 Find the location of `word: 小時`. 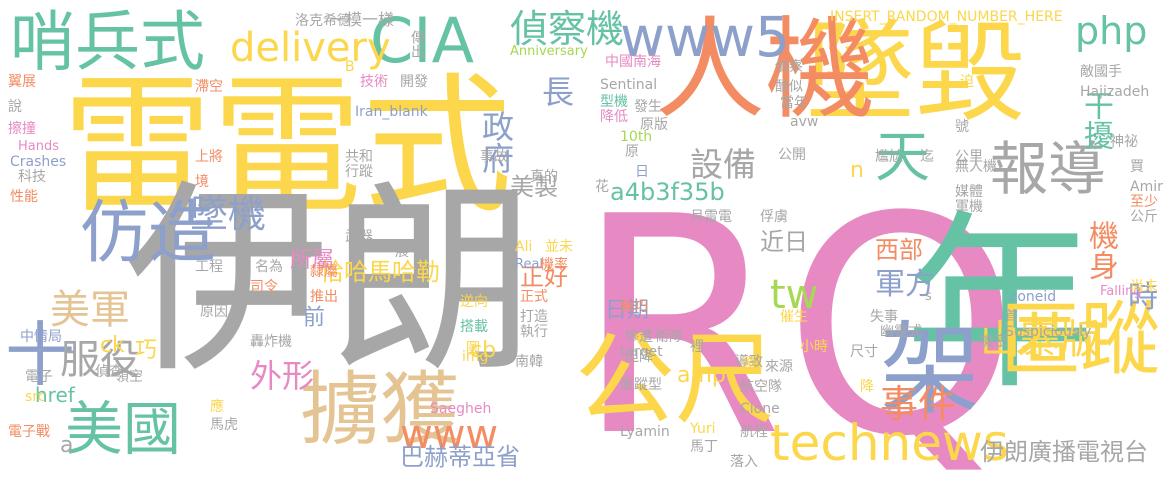

word: 小時 is located at coordinates (814, 347).